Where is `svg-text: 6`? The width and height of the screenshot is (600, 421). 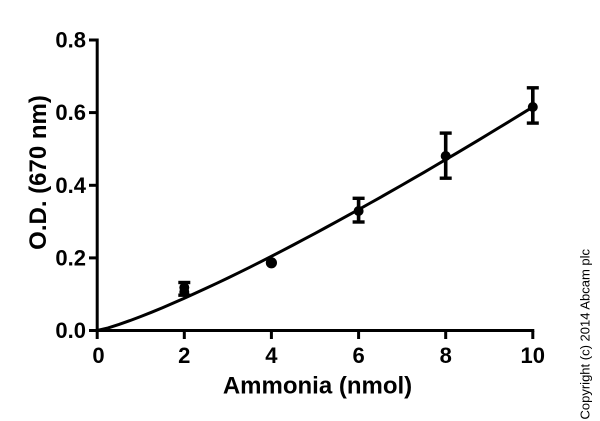
svg-text: 6 is located at coordinates (358, 355).